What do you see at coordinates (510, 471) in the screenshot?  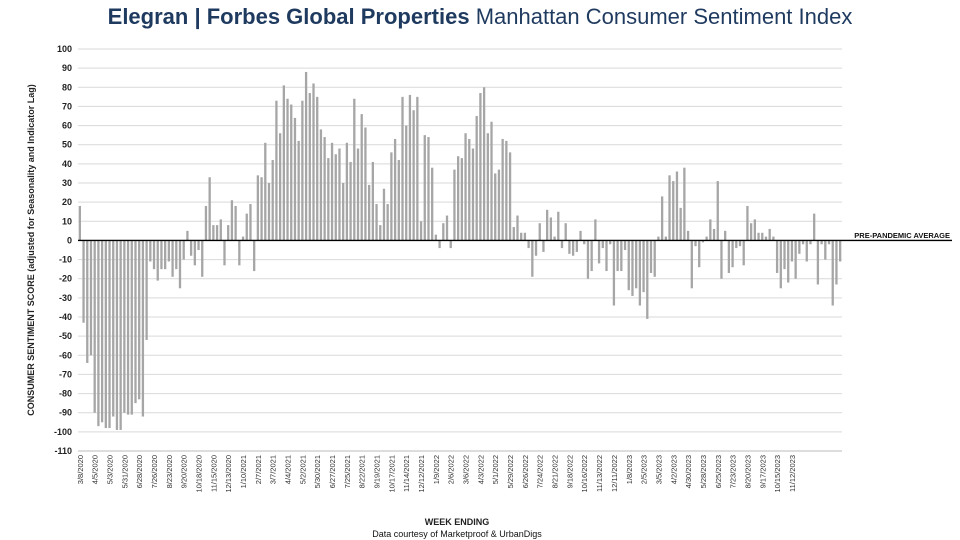 I see `x-tick-label: 5/29/2022` at bounding box center [510, 471].